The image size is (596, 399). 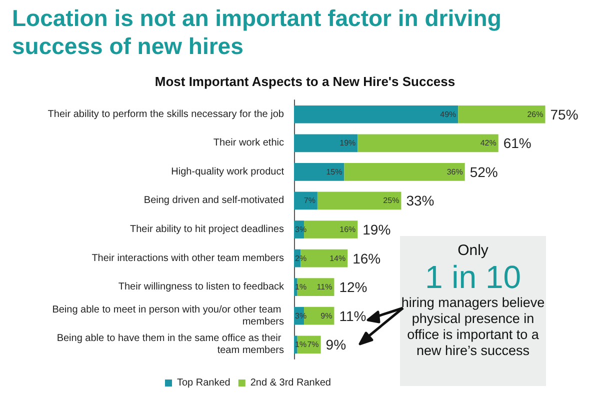 What do you see at coordinates (201, 287) in the screenshot?
I see `y-tick-label: Their willingness to listen to feedback` at bounding box center [201, 287].